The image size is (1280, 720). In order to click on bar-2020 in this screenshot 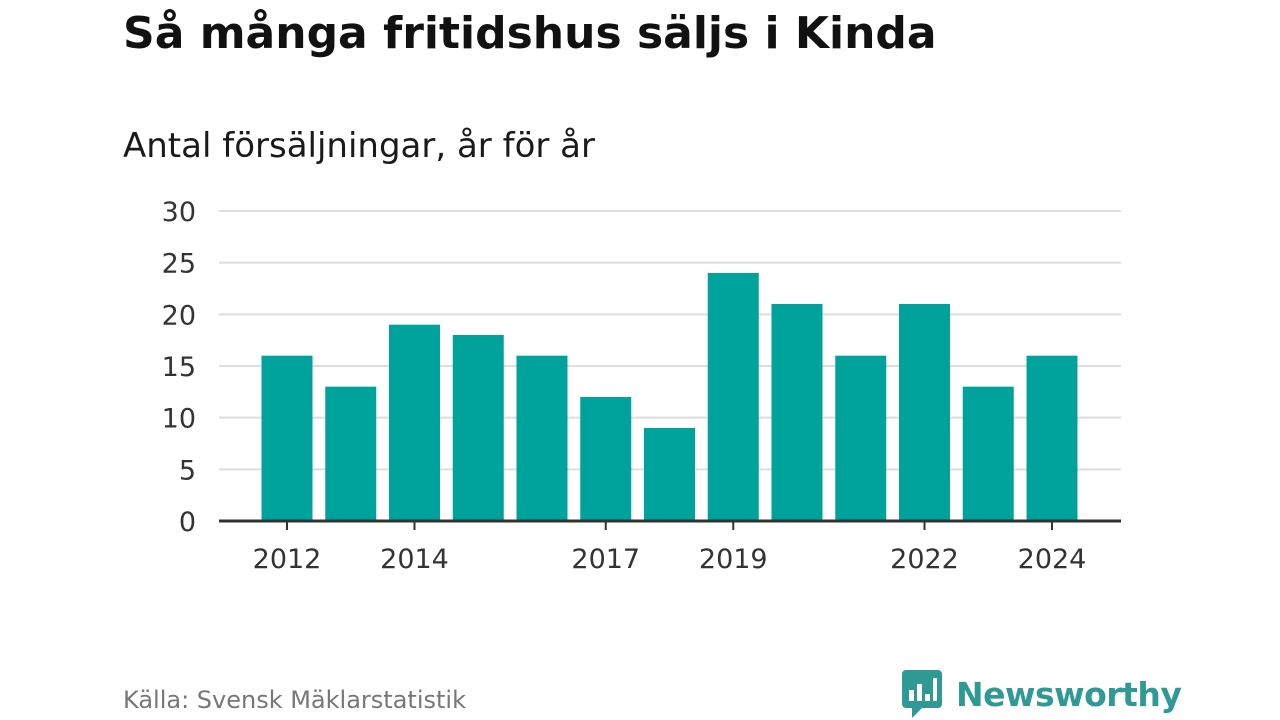, I will do `click(797, 412)`.